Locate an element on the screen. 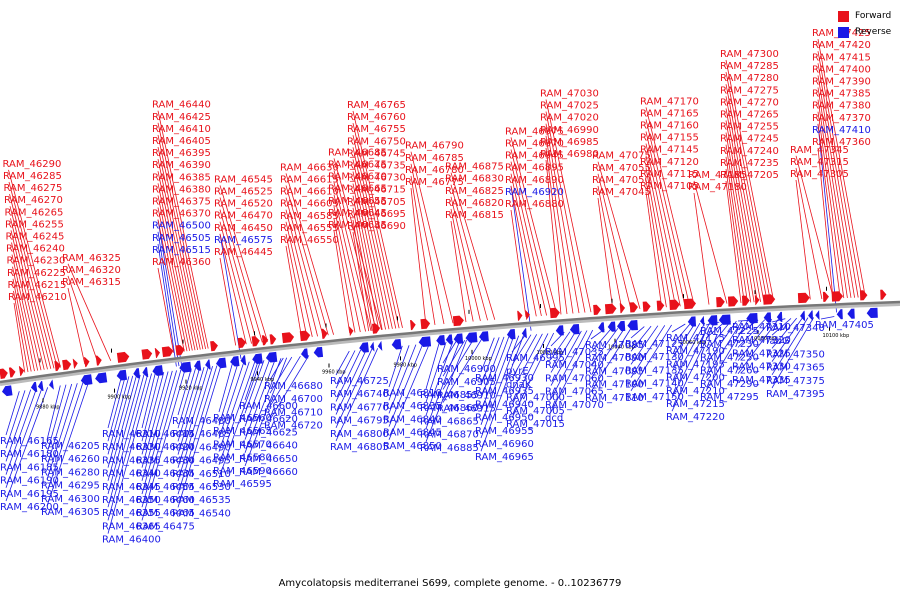  gene-label-RAM_47415: RAM_47415 is located at coordinates (841, 57).